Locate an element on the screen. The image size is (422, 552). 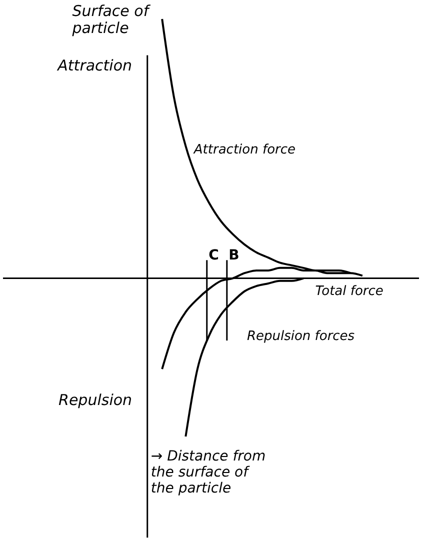
annotation: C is located at coordinates (213, 256).